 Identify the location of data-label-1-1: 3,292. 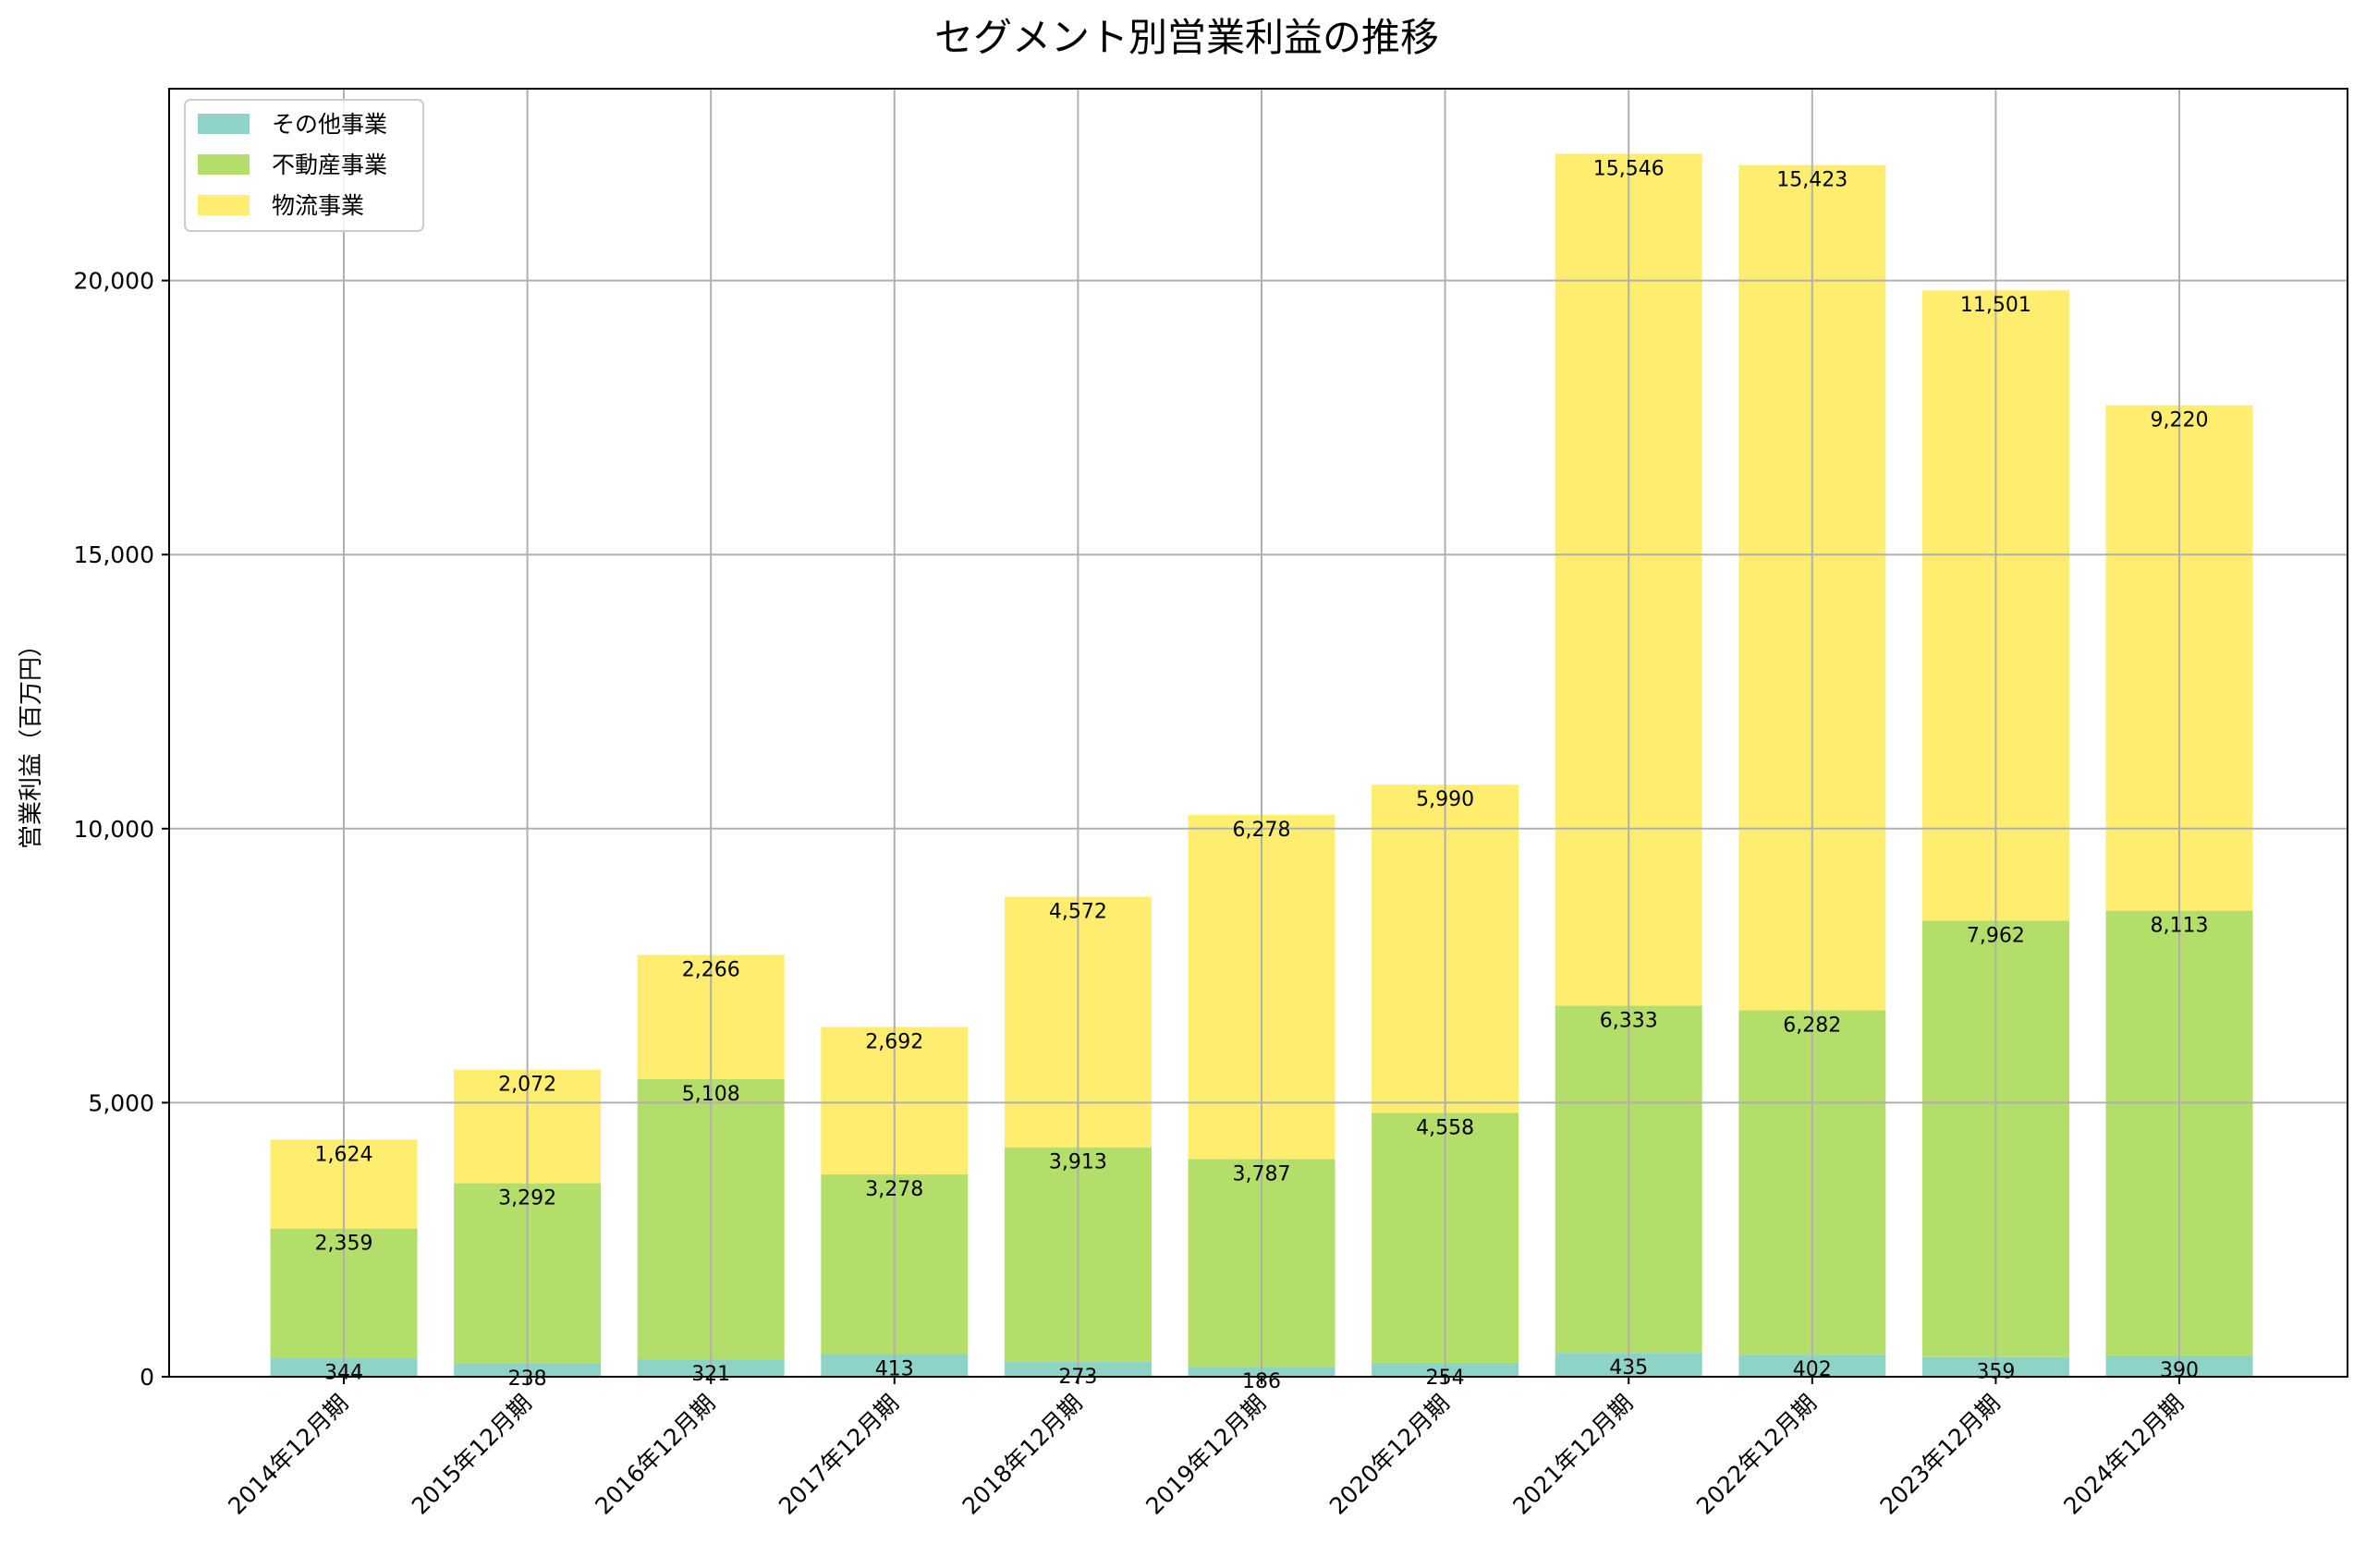
(527, 1198).